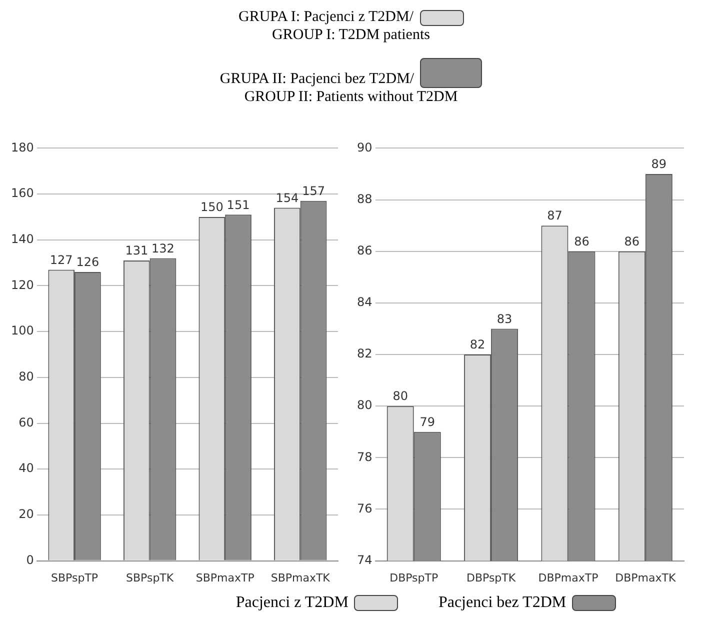 The image size is (702, 639). What do you see at coordinates (212, 207) in the screenshot?
I see `data-label: 150` at bounding box center [212, 207].